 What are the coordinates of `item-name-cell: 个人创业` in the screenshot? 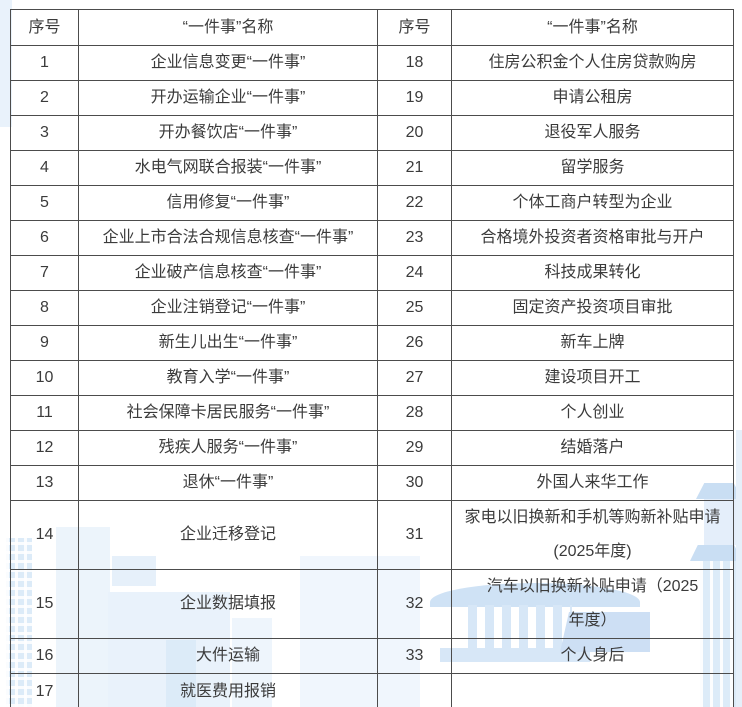 It's located at (592, 413).